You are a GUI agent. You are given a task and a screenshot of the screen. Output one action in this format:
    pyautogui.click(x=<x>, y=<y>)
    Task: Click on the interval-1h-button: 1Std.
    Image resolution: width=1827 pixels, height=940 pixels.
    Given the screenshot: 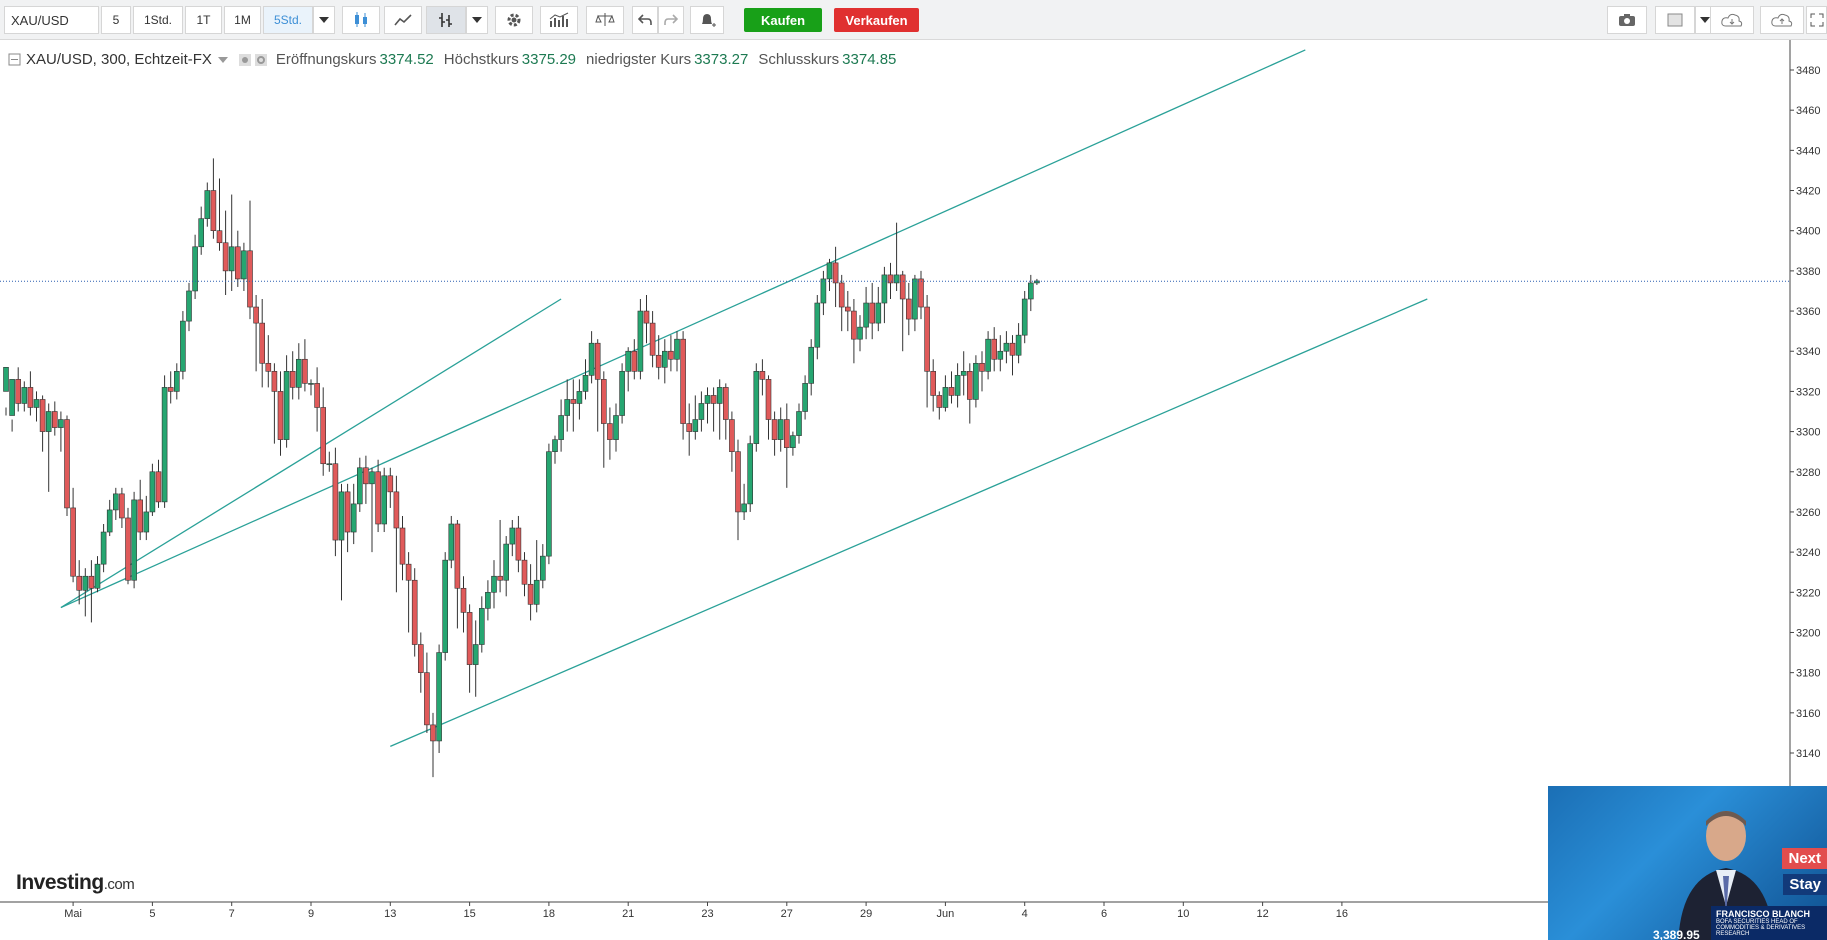 What is the action you would take?
    pyautogui.click(x=158, y=20)
    